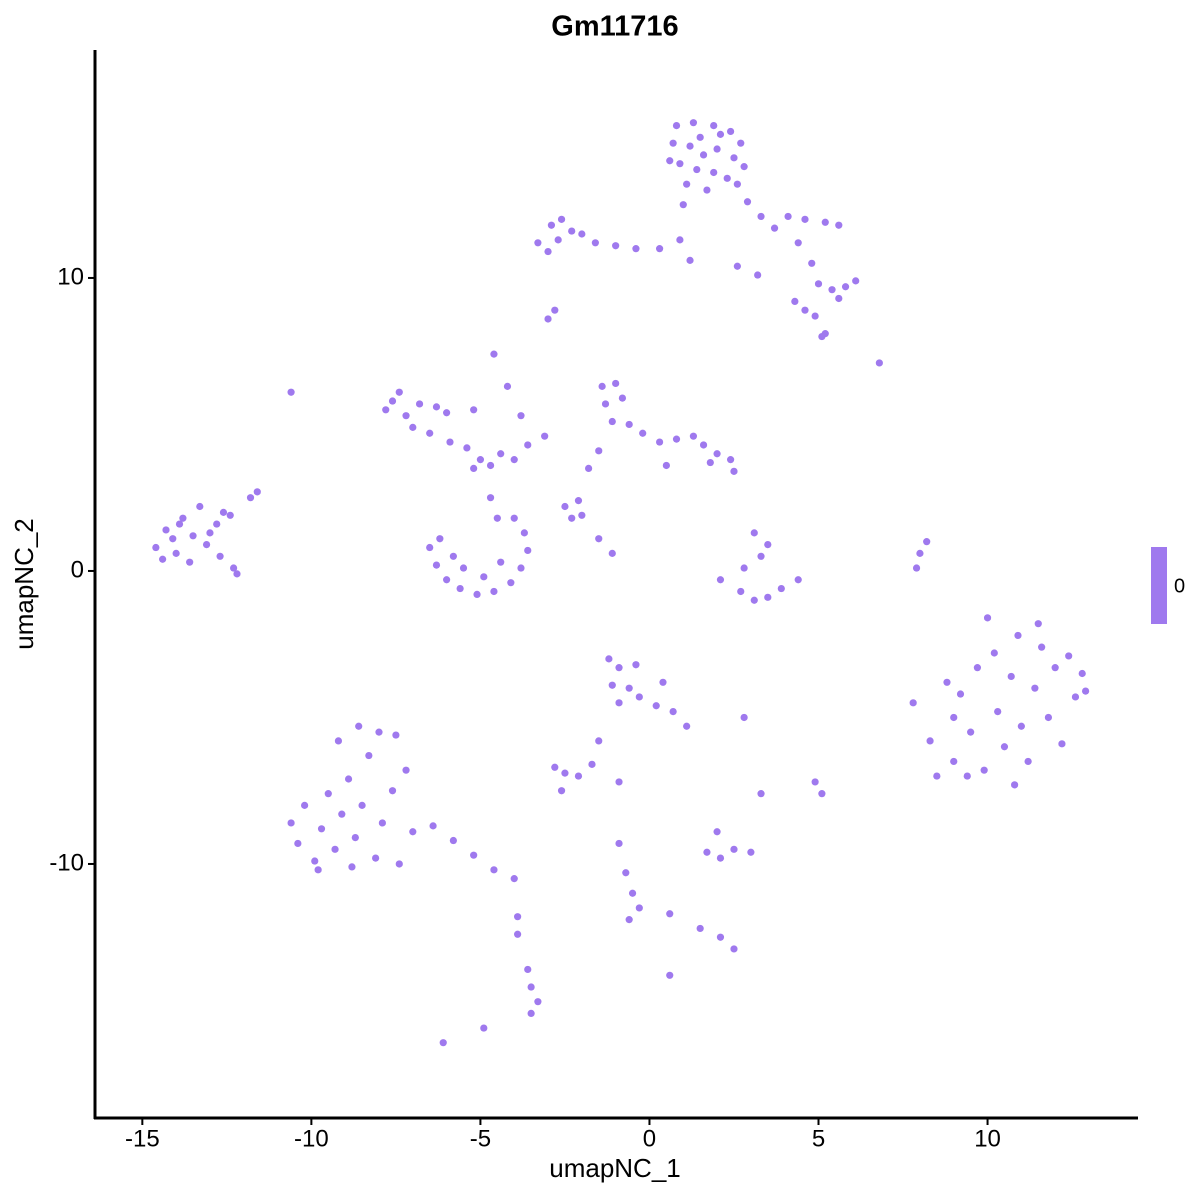 The width and height of the screenshot is (1200, 1200). Describe the element at coordinates (614, 27) in the screenshot. I see `chart-title: Gm11716` at that location.